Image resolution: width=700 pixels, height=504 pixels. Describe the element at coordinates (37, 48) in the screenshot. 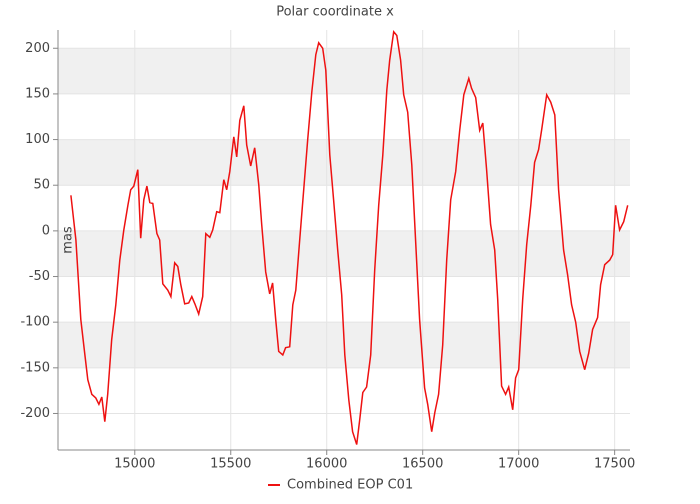

I see `y-tick-label: 200` at that location.